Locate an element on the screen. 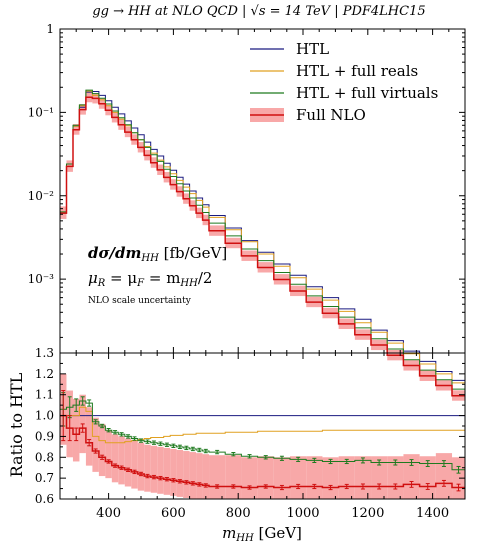  top-y-tick-label-3: 10⁻³ is located at coordinates (41, 279).